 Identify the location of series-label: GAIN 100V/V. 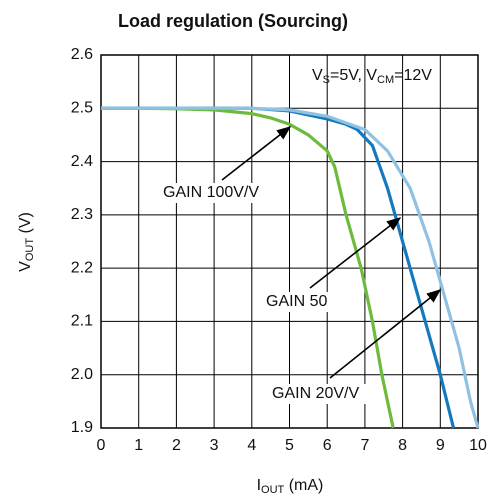
(211, 192).